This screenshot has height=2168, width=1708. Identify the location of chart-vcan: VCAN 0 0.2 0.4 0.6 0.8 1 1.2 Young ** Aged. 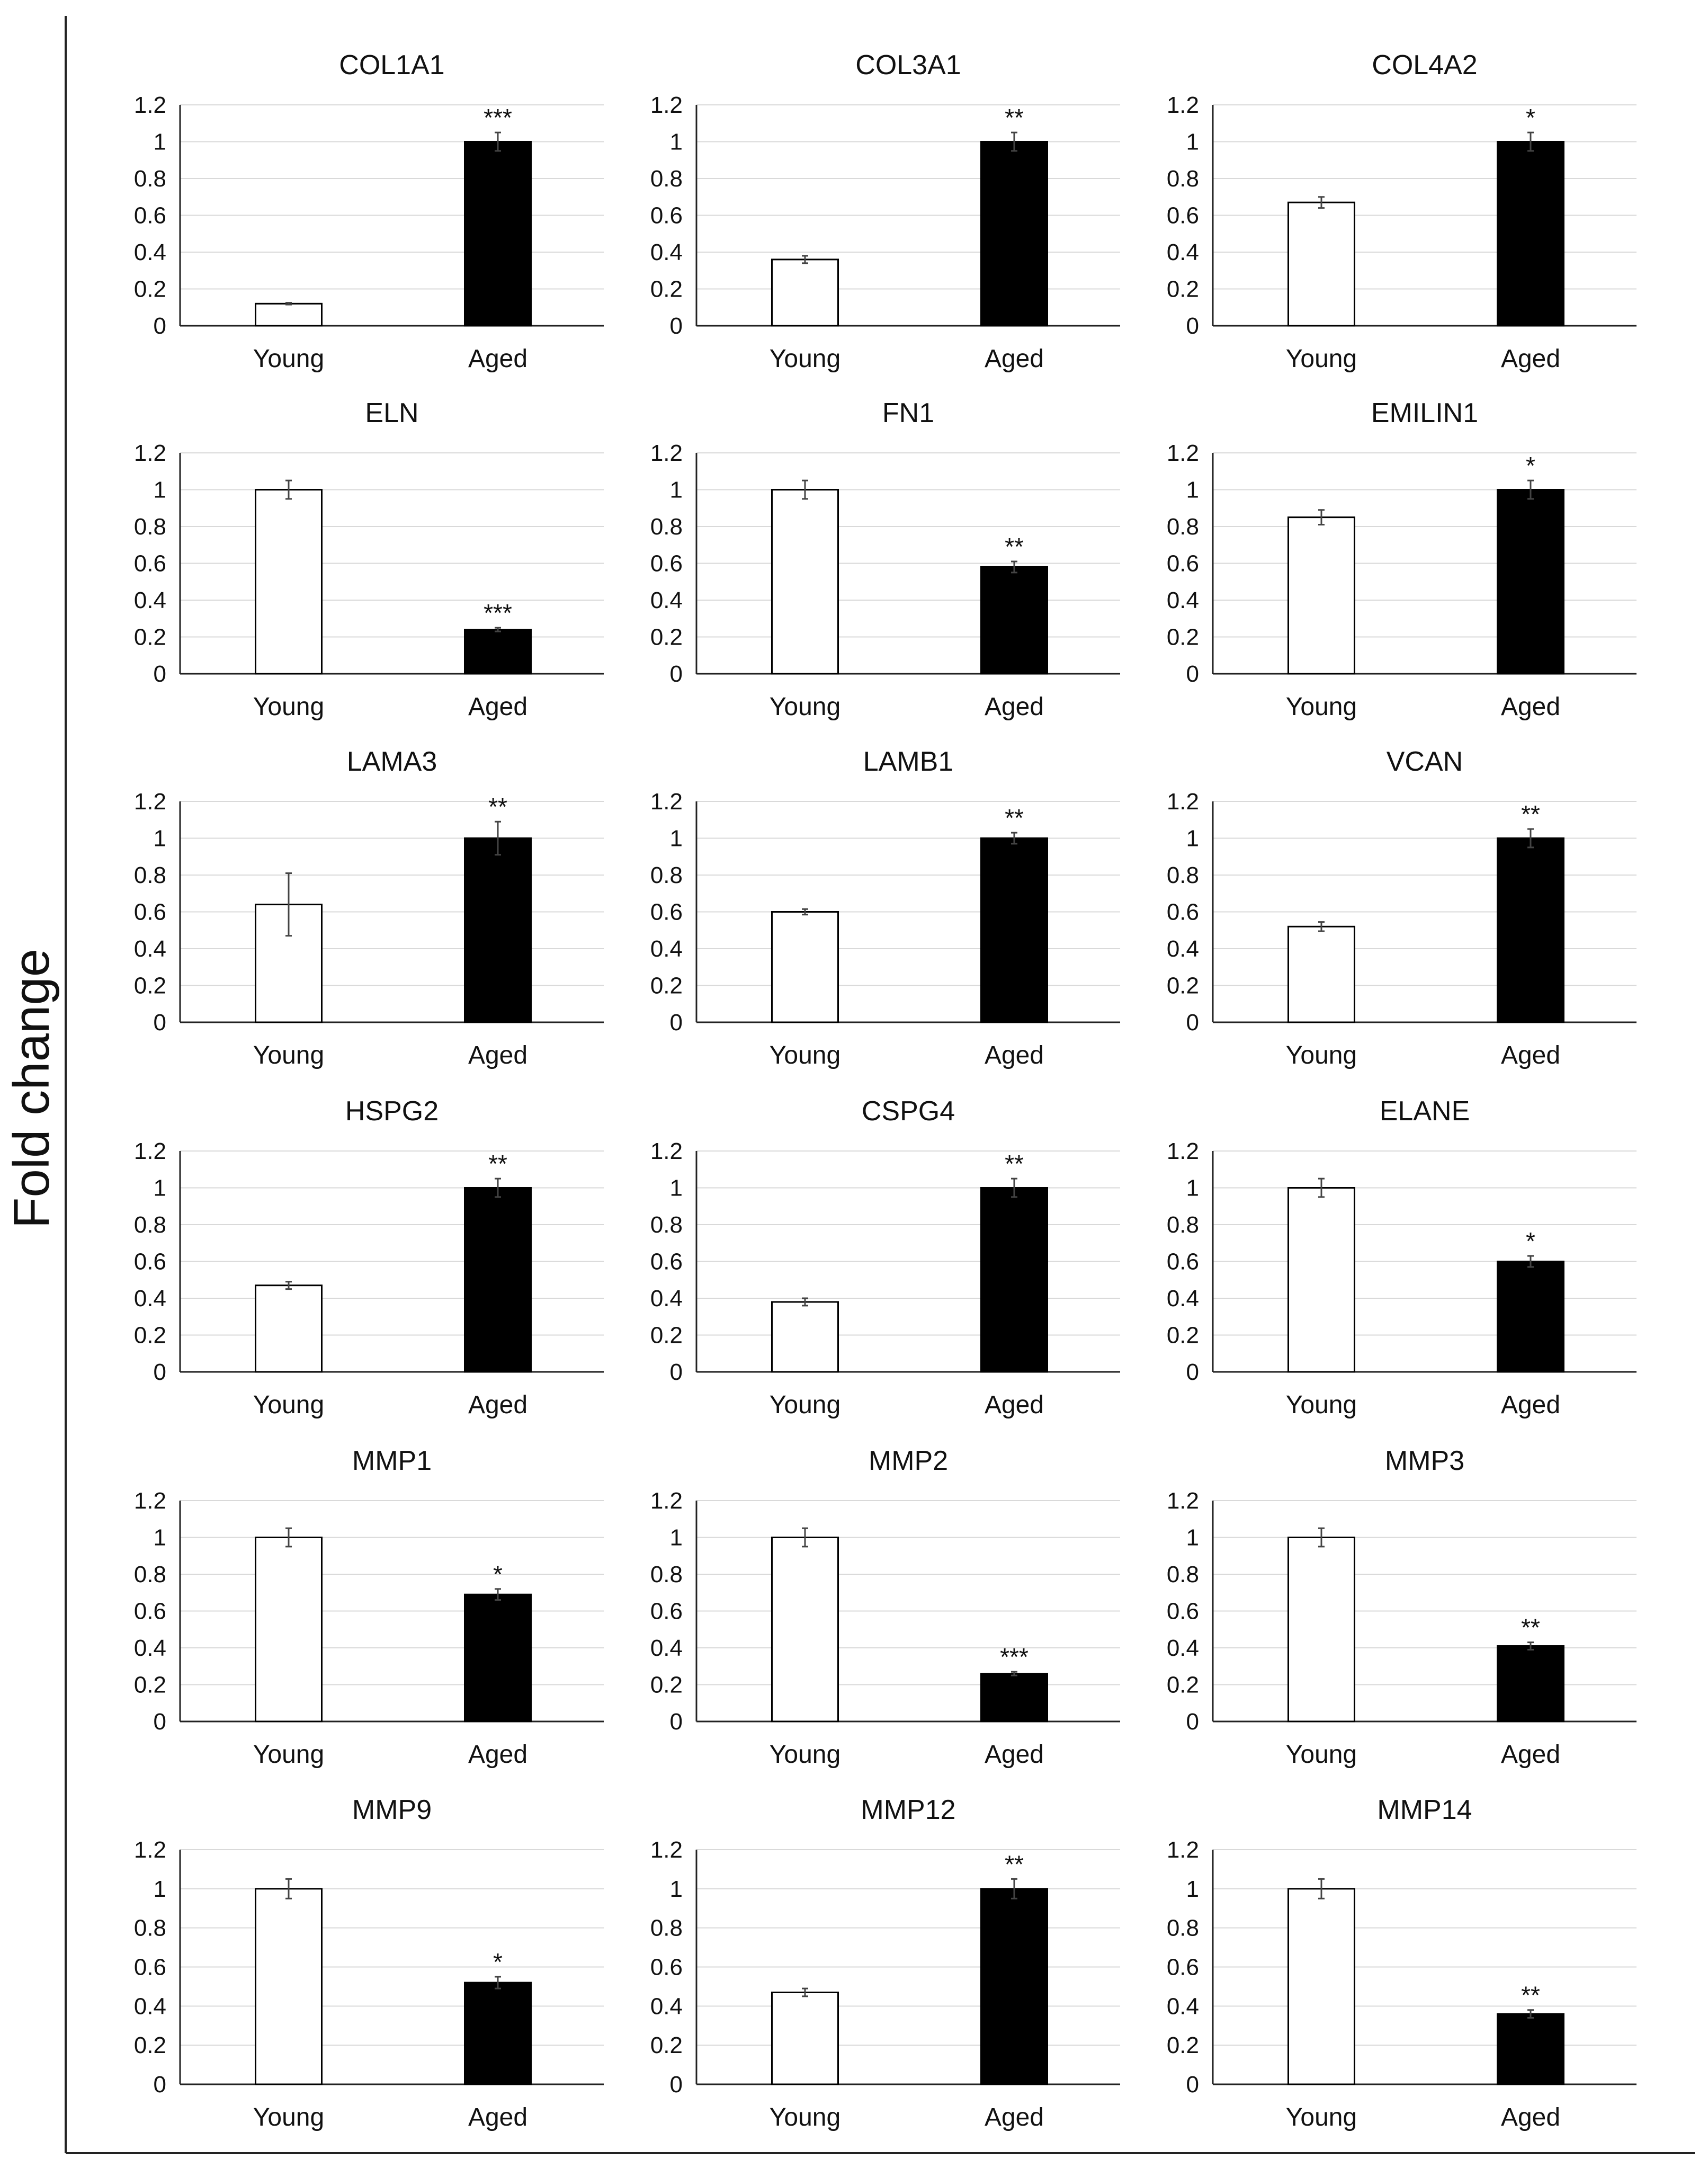
(1402, 907).